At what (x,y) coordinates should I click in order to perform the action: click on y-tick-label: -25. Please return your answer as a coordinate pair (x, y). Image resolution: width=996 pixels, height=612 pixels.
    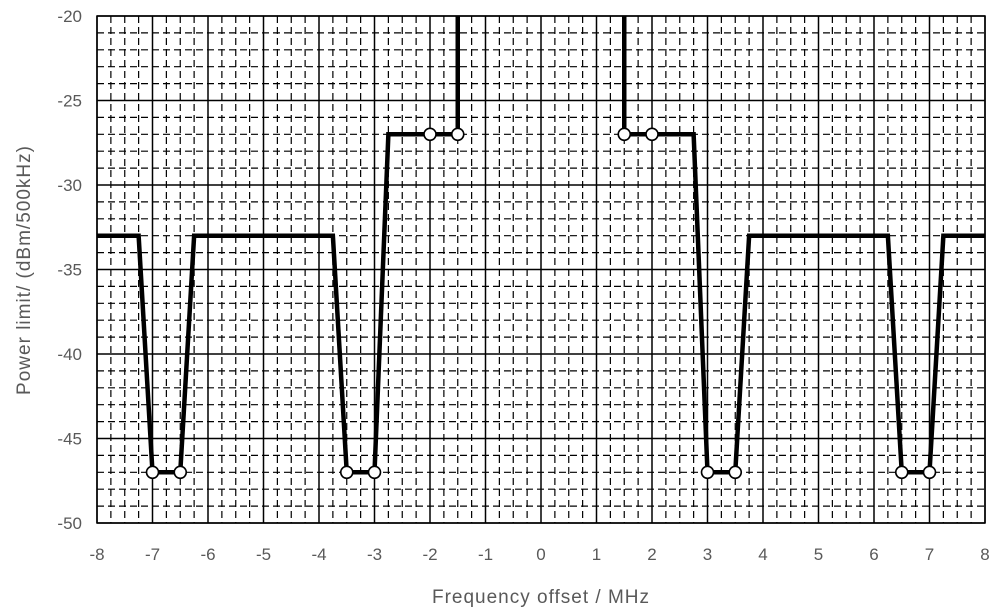
    Looking at the image, I should click on (69, 101).